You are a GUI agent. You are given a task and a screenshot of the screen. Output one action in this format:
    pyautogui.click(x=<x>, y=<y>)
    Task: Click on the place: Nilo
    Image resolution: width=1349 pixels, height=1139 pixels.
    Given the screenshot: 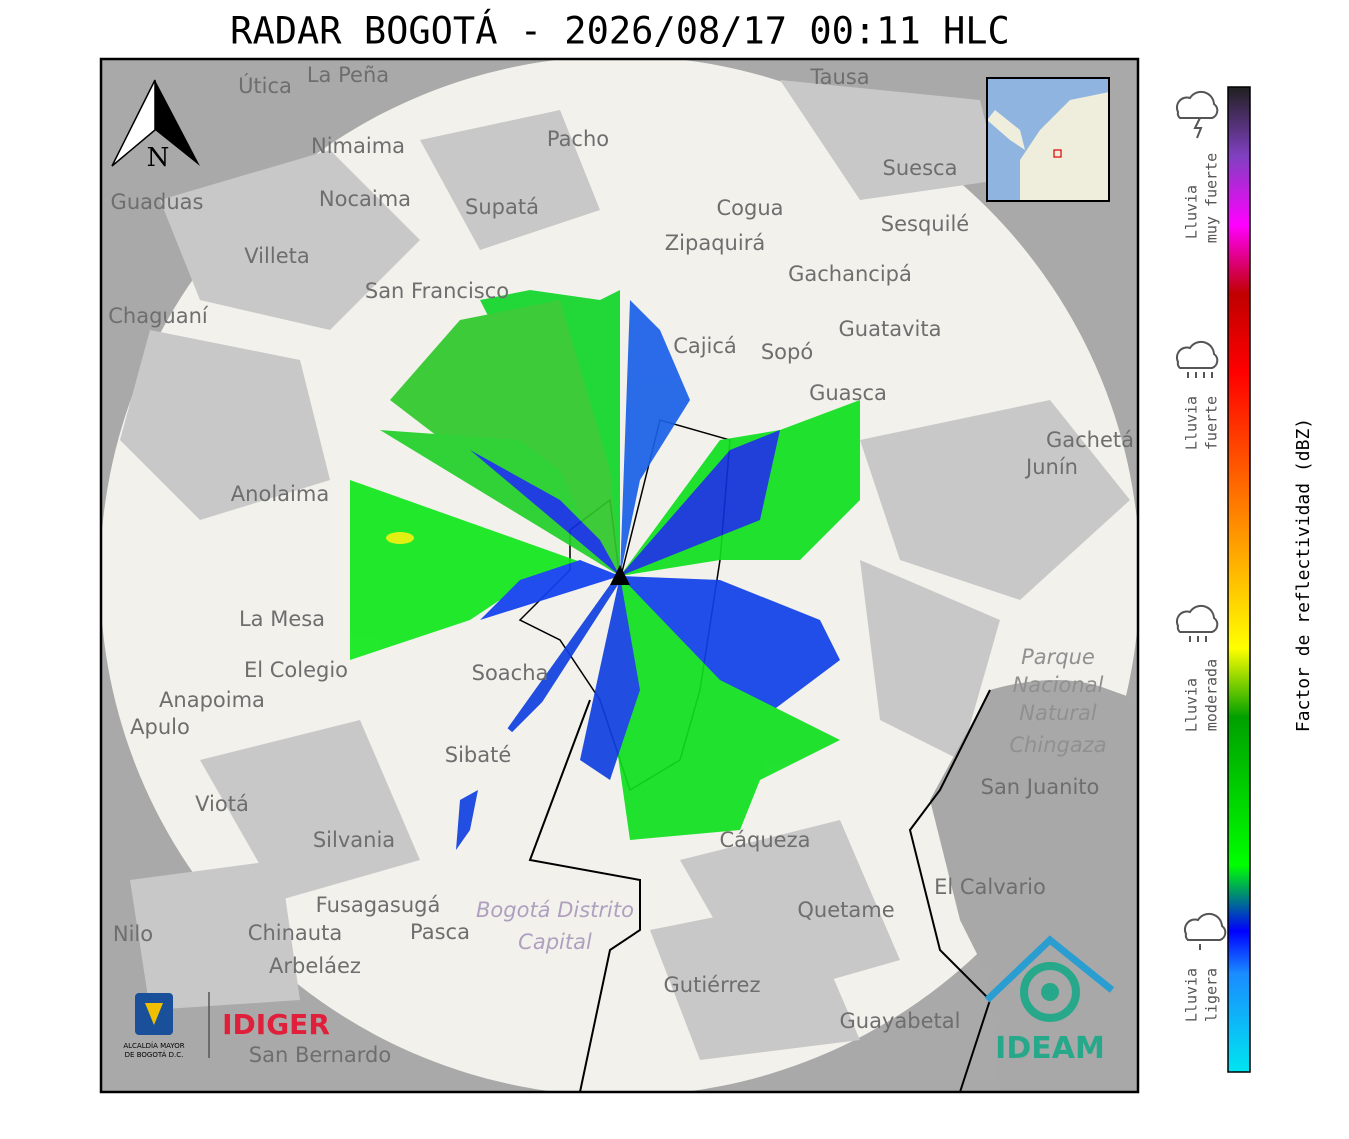 What is the action you would take?
    pyautogui.click(x=133, y=934)
    